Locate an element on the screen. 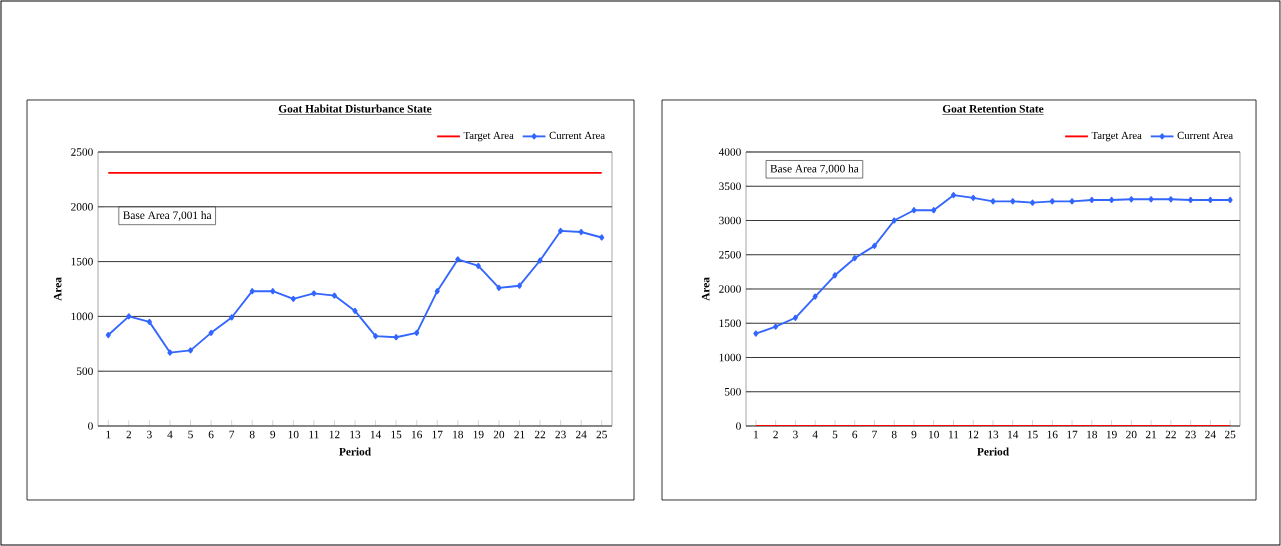  legend-label: Current Area is located at coordinates (577, 135).